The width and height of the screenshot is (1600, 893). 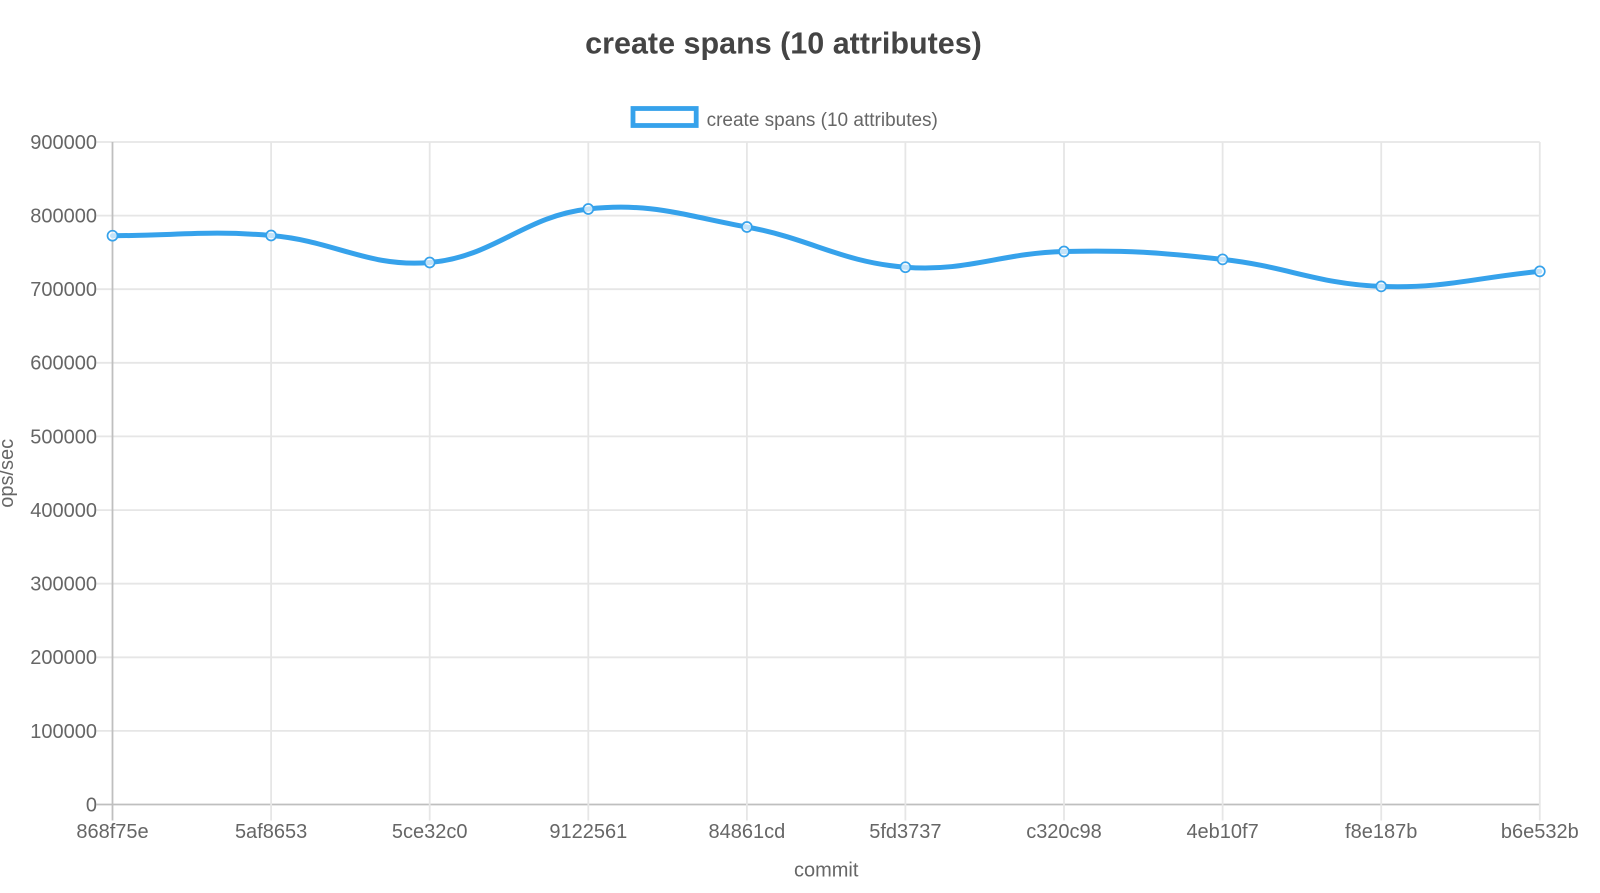 I want to click on svg-text: 5af8653, so click(x=271, y=832).